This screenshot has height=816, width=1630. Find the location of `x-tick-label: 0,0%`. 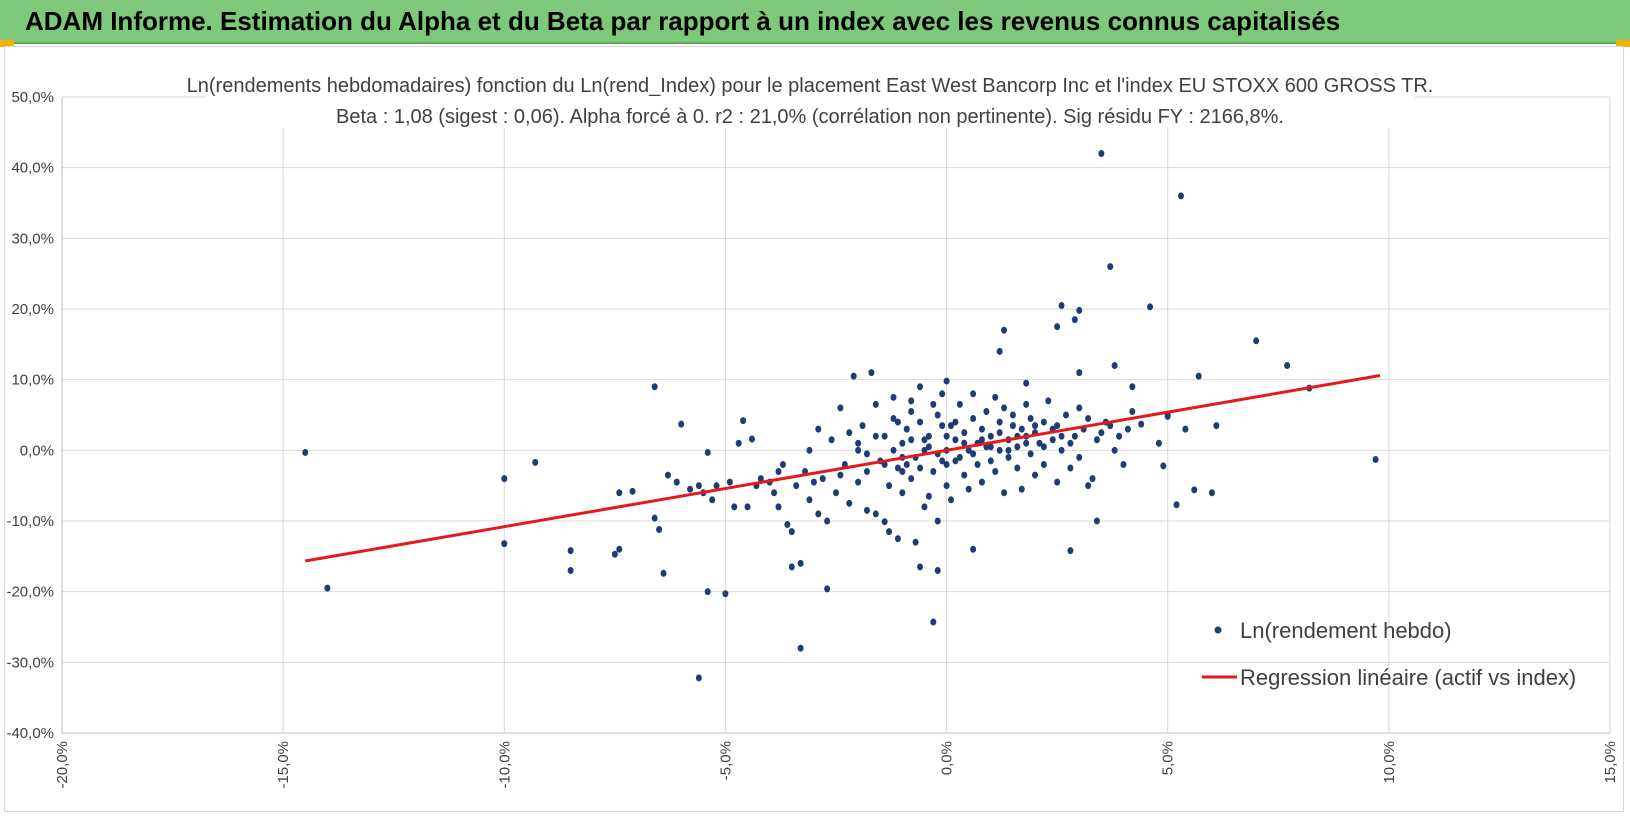

x-tick-label: 0,0% is located at coordinates (947, 758).